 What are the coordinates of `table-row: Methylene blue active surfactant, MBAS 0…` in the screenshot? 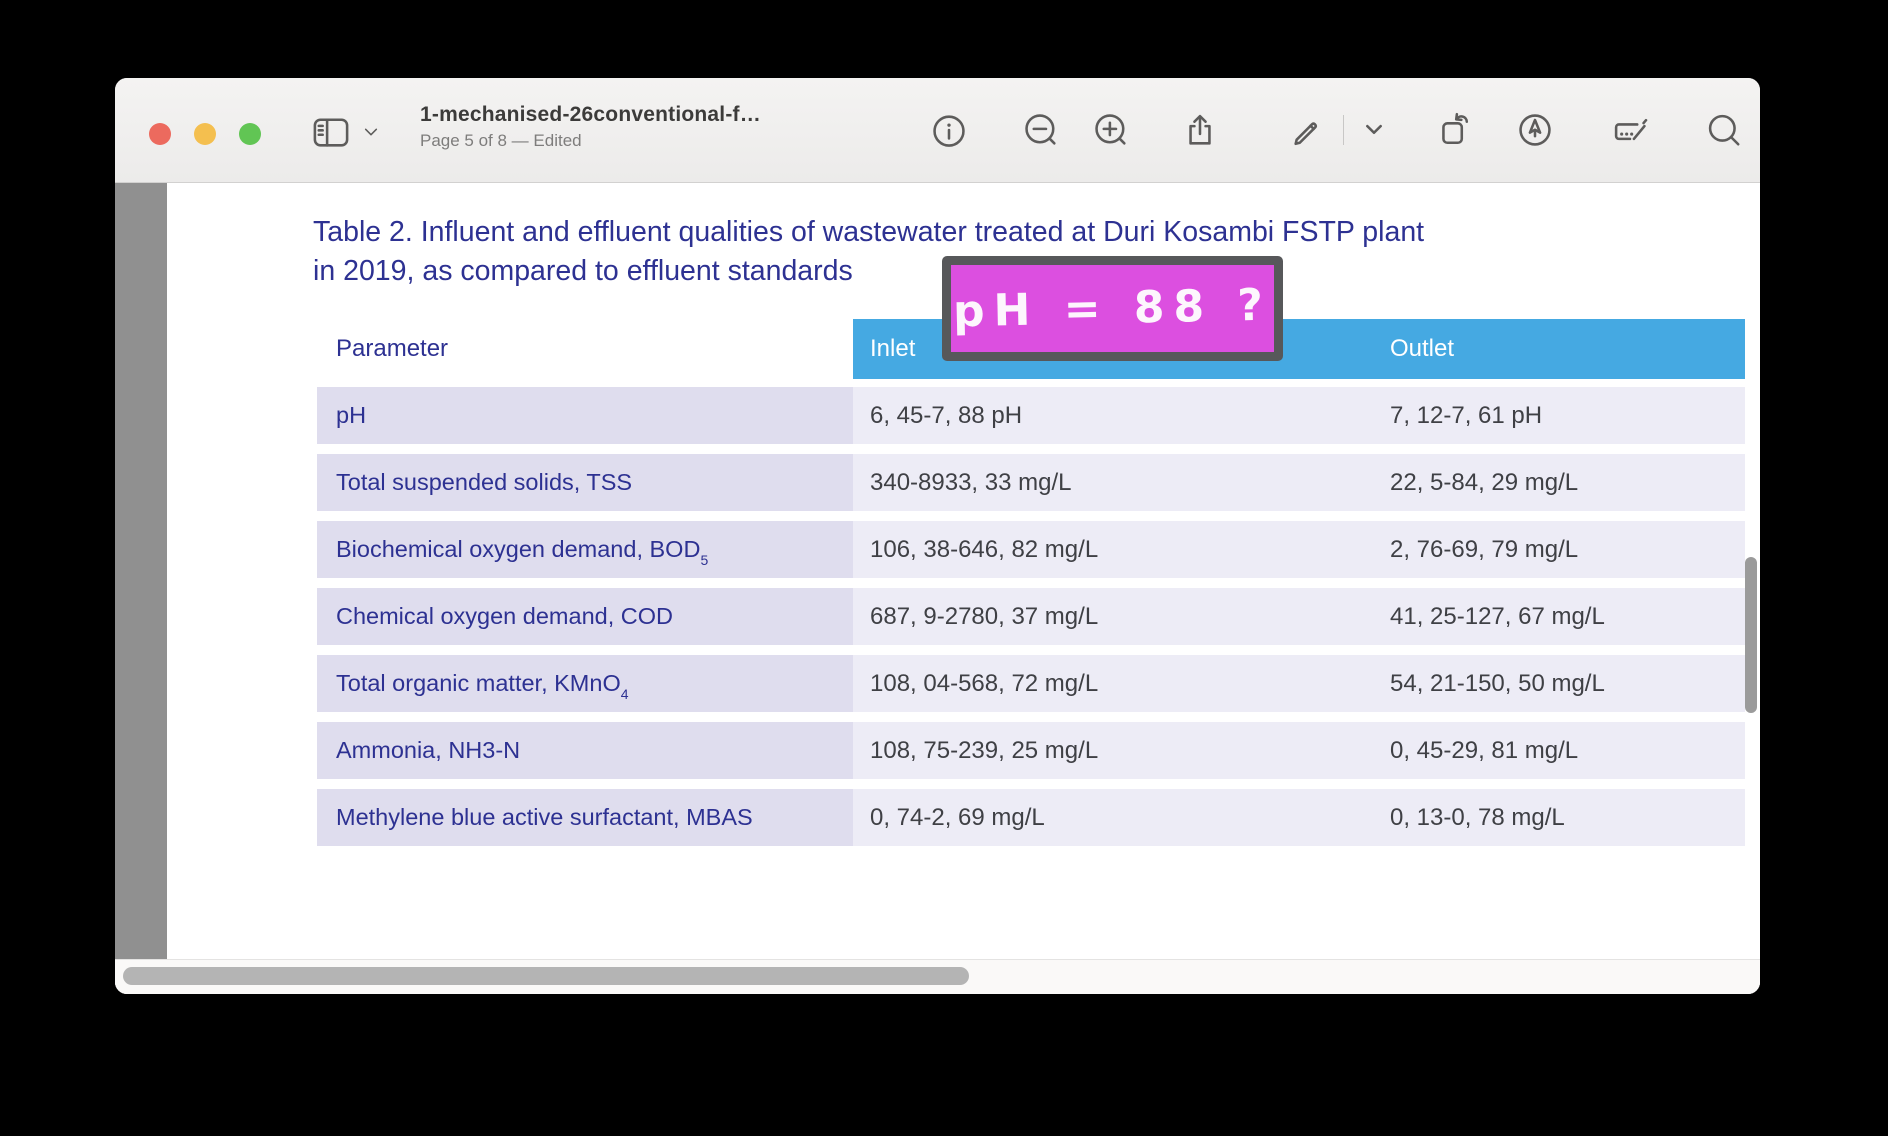 It's located at (1031, 817).